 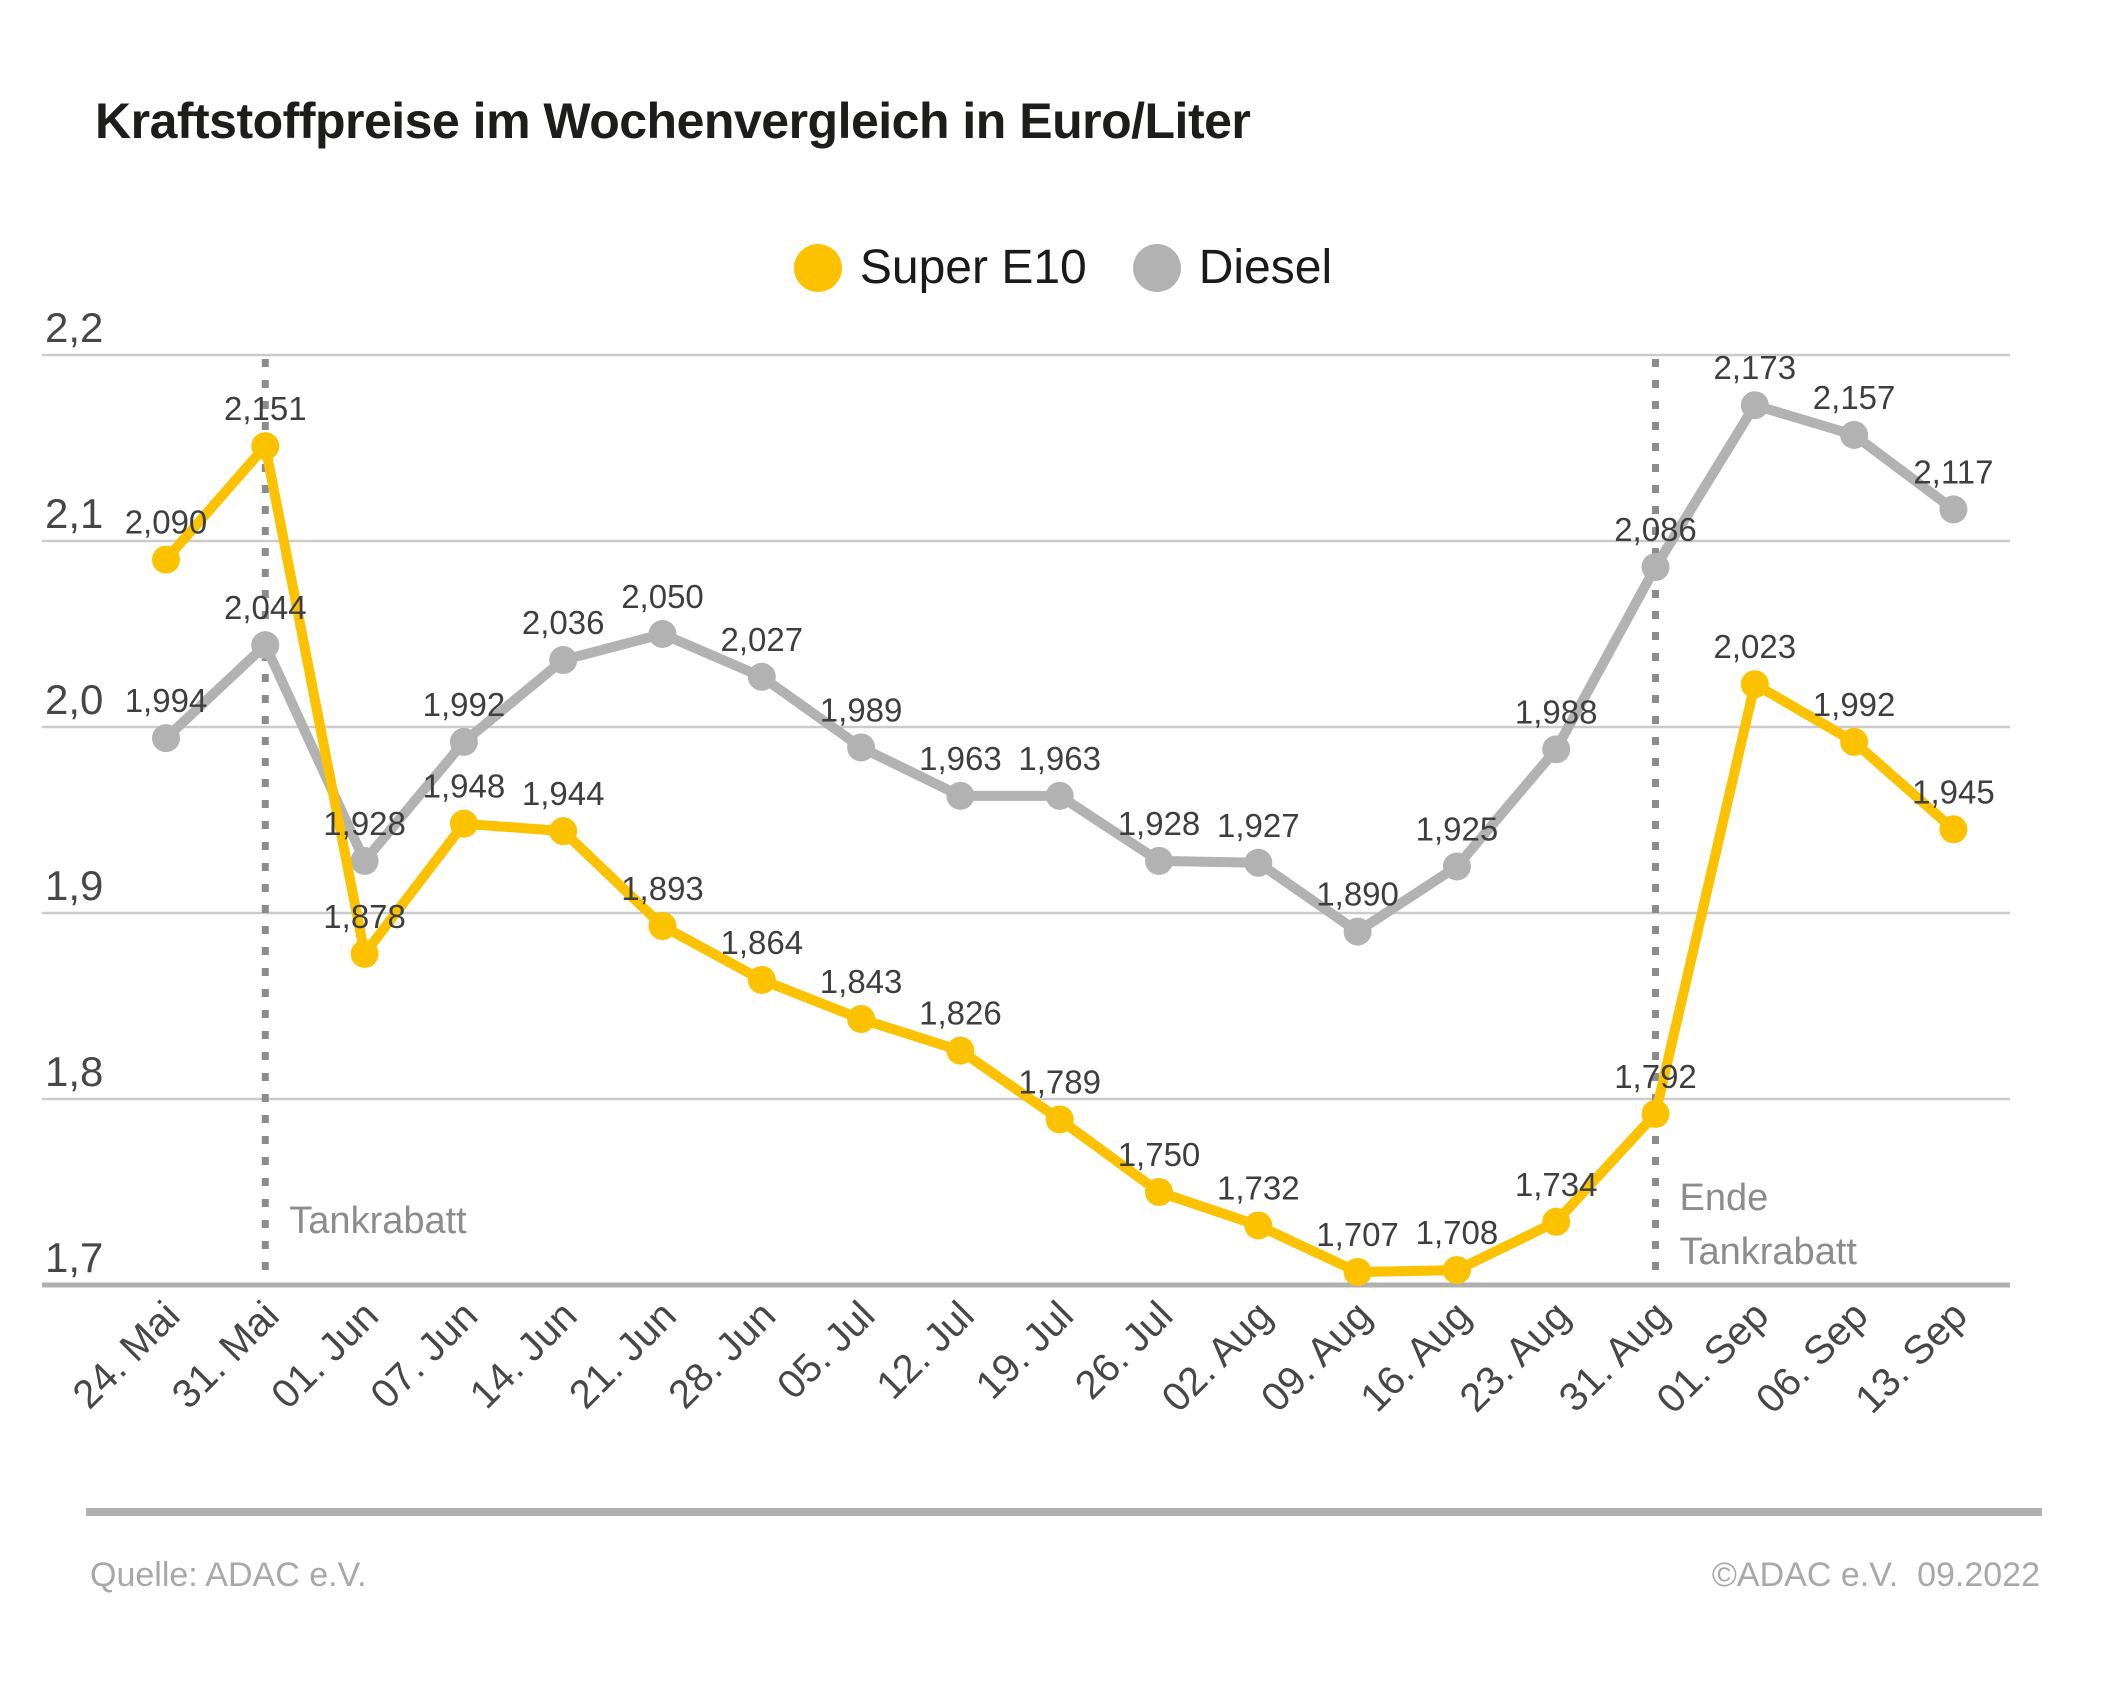 I want to click on x-axis-label: 06. Sep, so click(x=1812, y=1357).